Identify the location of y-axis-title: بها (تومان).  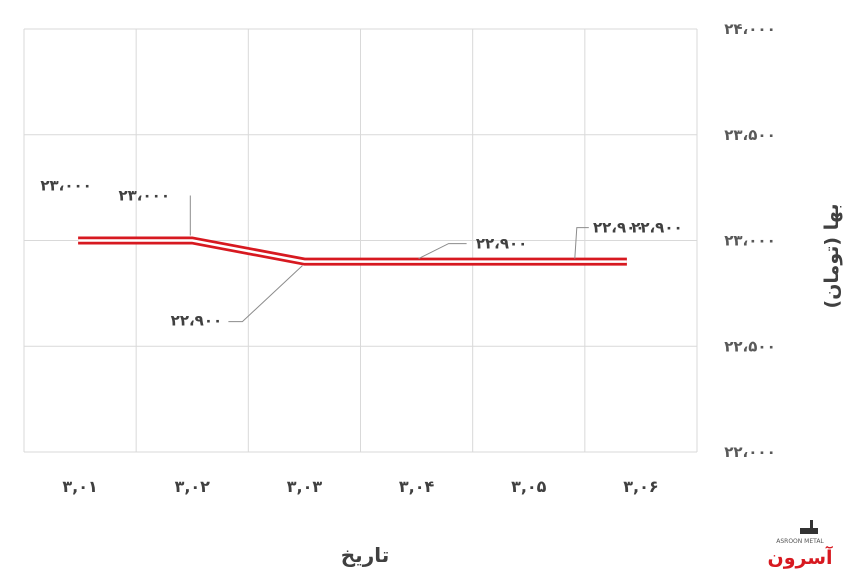
(832, 256).